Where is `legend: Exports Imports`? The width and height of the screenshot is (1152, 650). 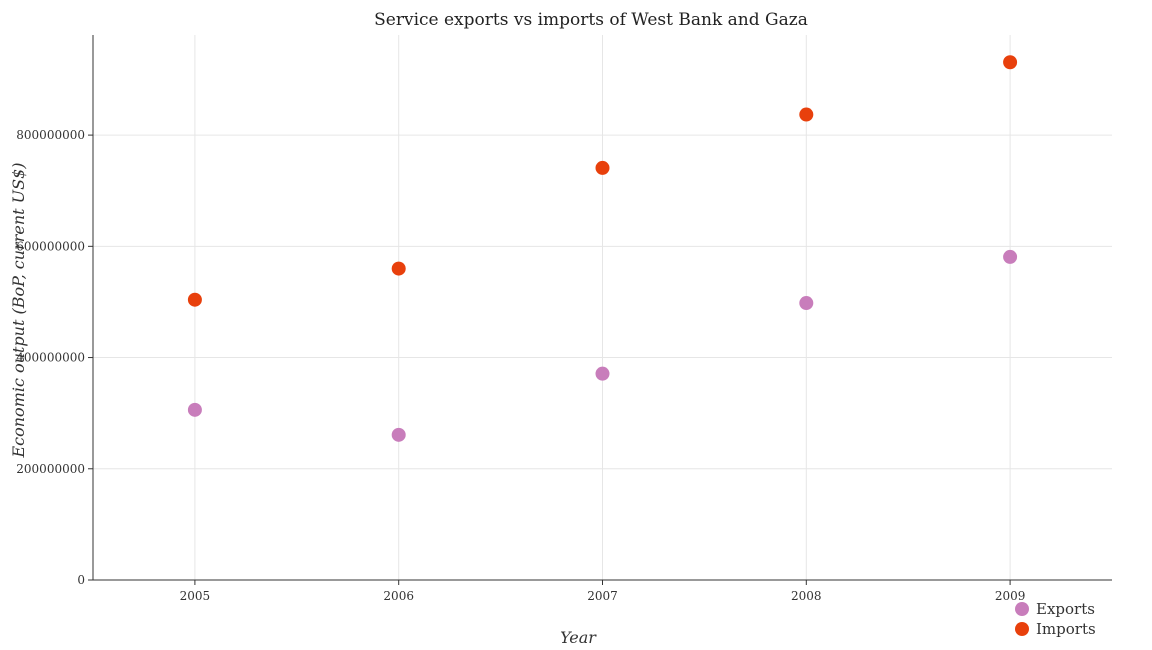 legend: Exports Imports is located at coordinates (1055, 619).